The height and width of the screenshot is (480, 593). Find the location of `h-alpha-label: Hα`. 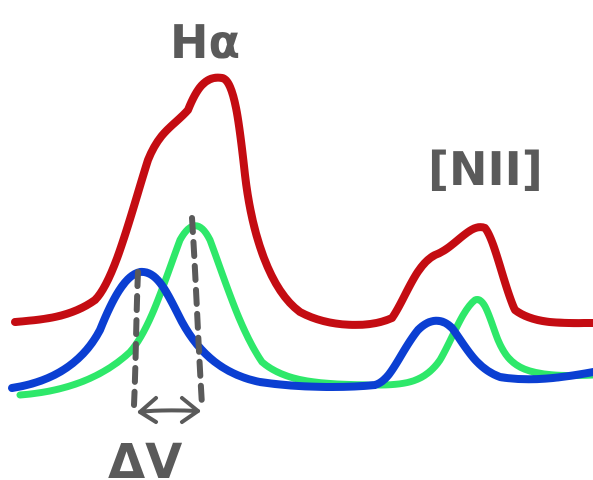

h-alpha-label: Hα is located at coordinates (205, 42).